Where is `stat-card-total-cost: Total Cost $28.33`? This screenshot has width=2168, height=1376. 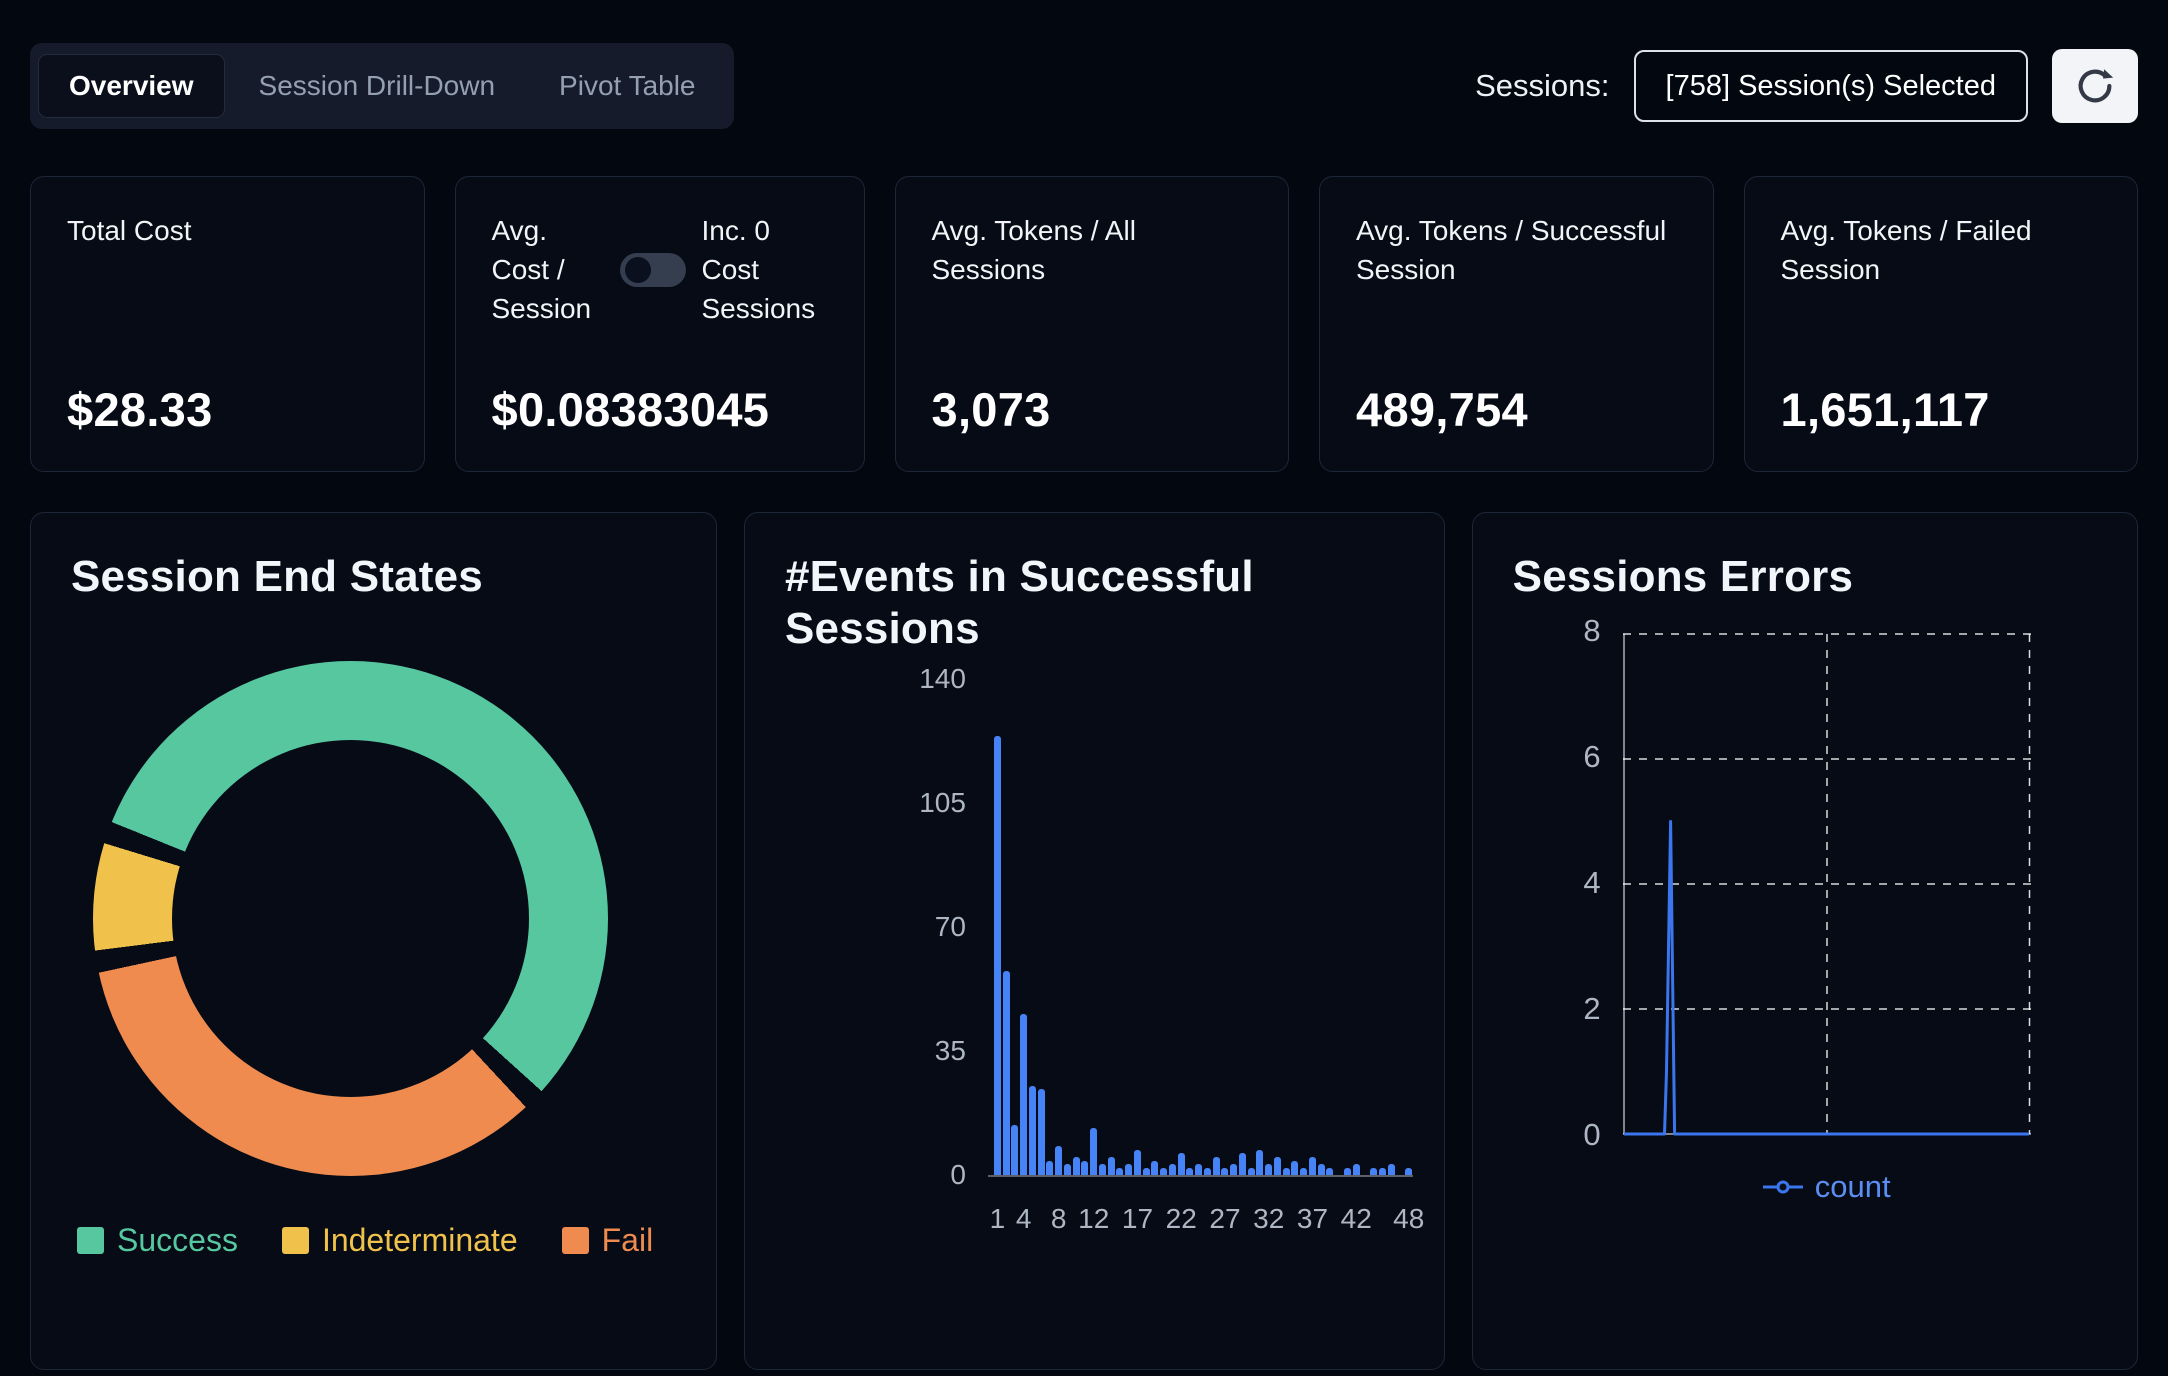 stat-card-total-cost: Total Cost $28.33 is located at coordinates (227, 324).